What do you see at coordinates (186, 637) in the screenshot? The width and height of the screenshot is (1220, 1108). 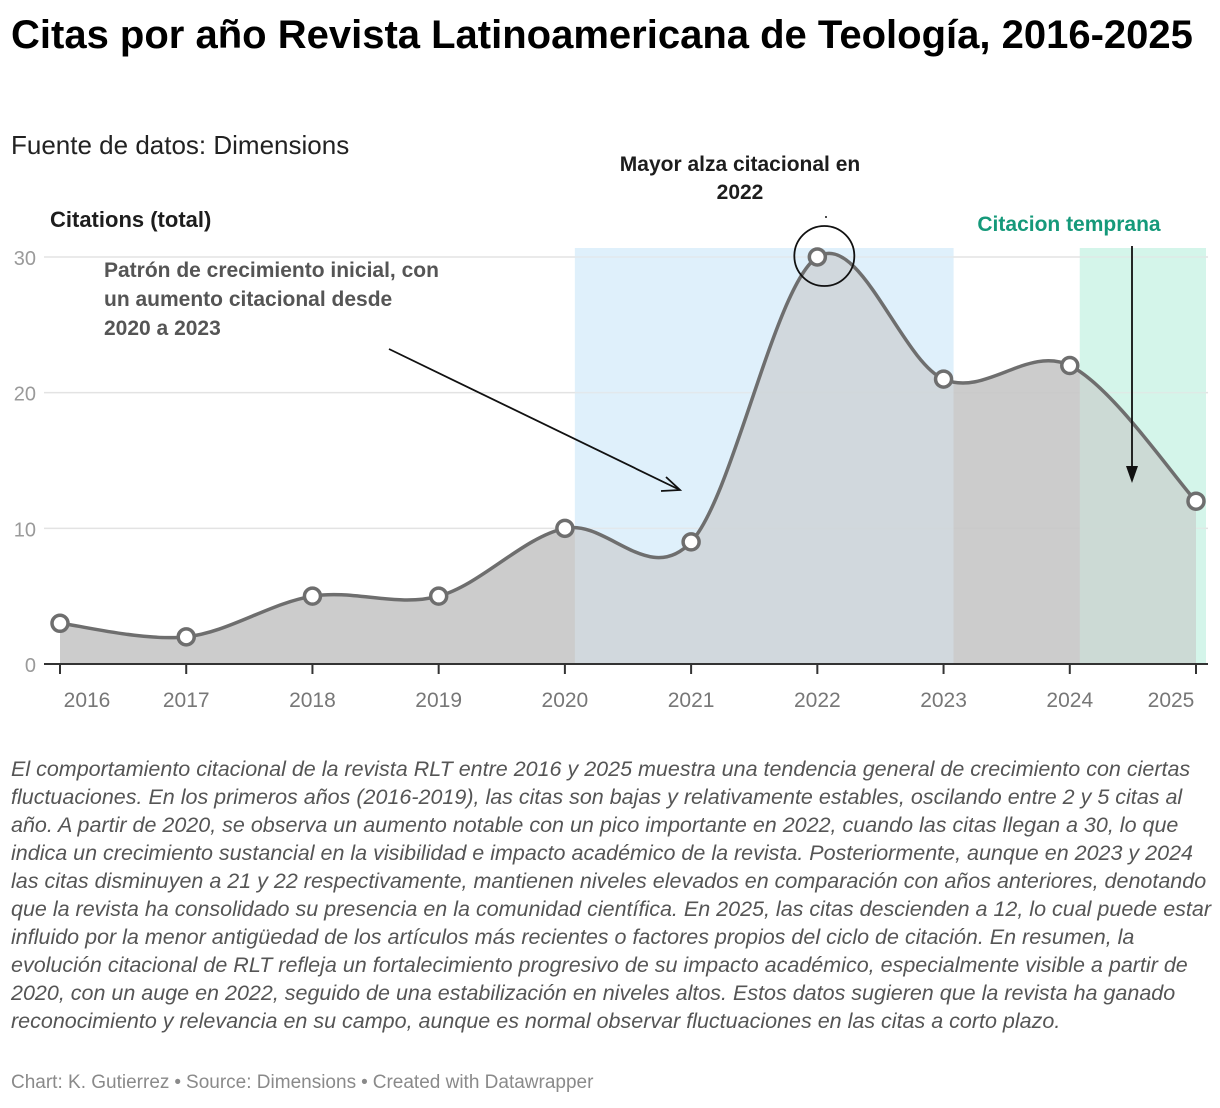 I see `data-point-2017` at bounding box center [186, 637].